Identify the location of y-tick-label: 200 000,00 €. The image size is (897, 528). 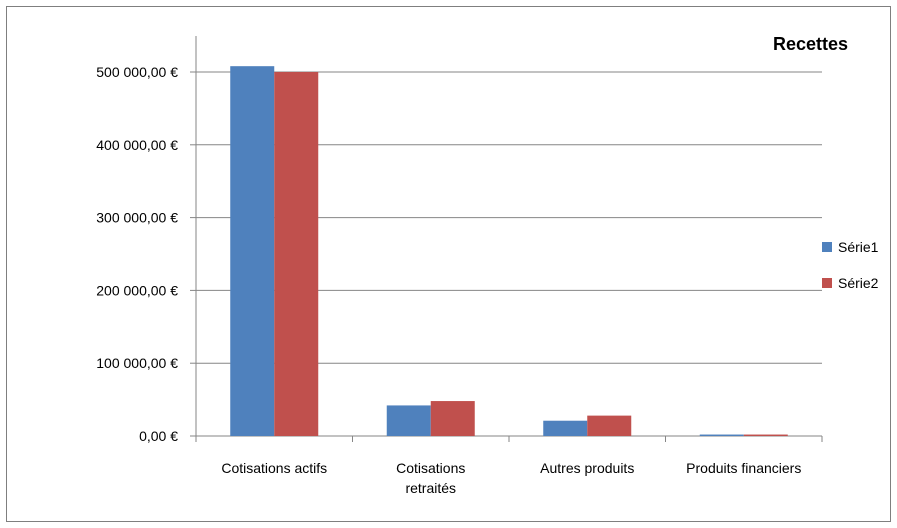
(137, 290).